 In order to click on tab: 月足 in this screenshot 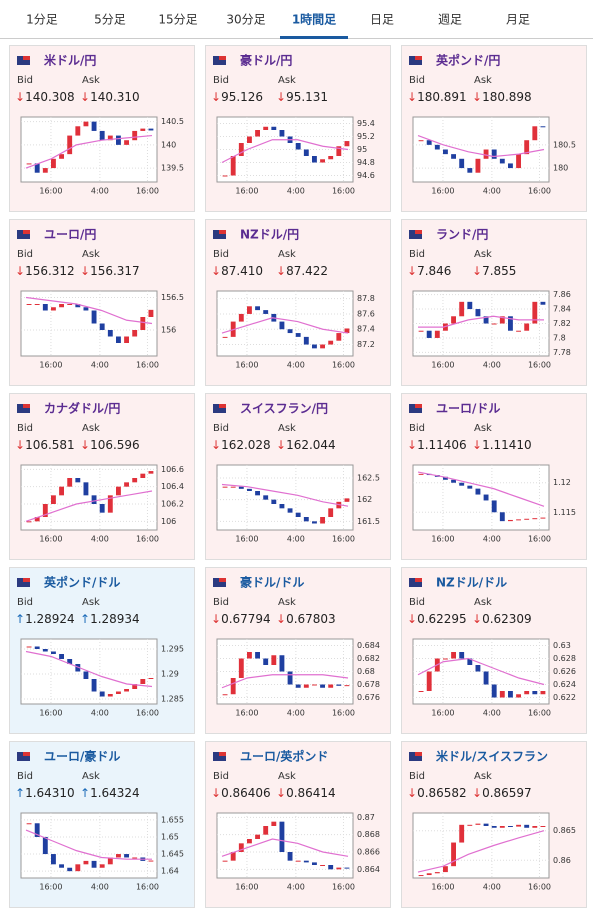, I will do `click(518, 20)`.